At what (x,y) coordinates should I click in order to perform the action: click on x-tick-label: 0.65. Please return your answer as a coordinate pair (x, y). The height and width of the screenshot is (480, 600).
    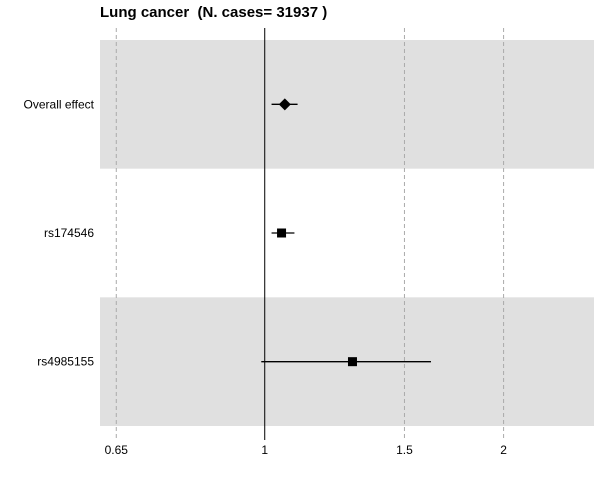
    Looking at the image, I should click on (117, 450).